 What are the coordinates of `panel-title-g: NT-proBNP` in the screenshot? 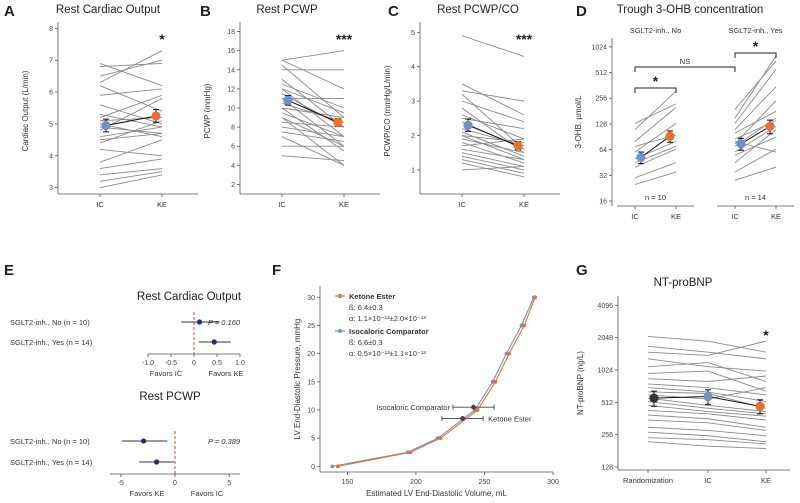 It's located at (683, 283).